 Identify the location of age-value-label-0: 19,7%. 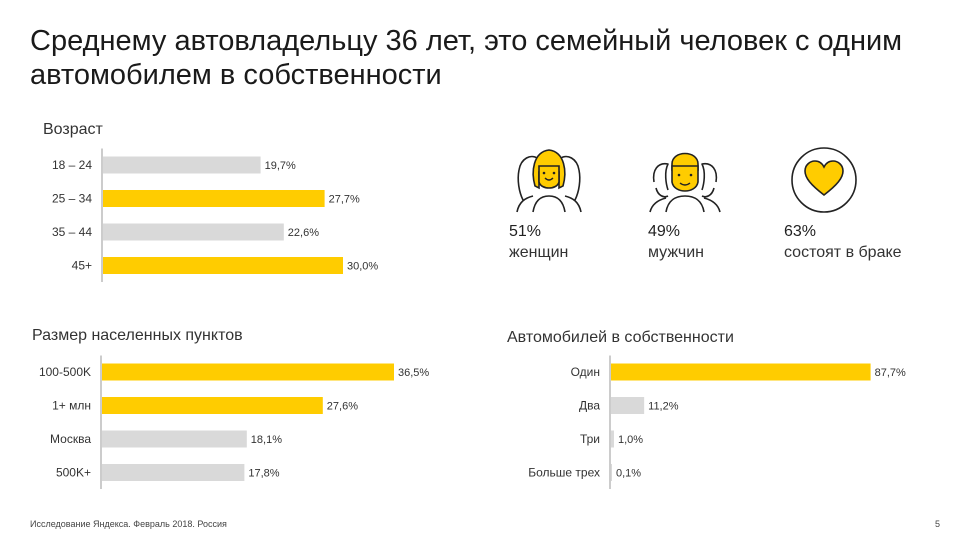
(280, 166).